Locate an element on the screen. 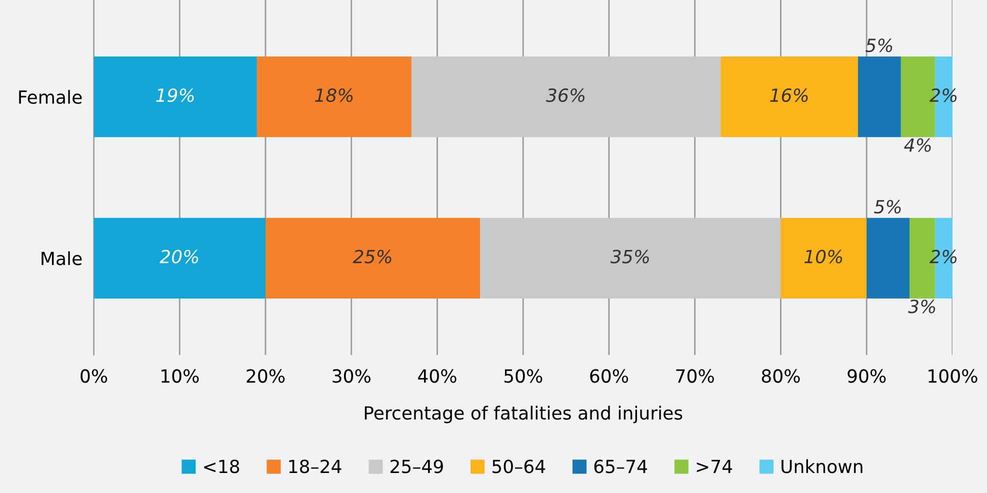 The height and width of the screenshot is (493, 987). data-label: 10% is located at coordinates (823, 257).